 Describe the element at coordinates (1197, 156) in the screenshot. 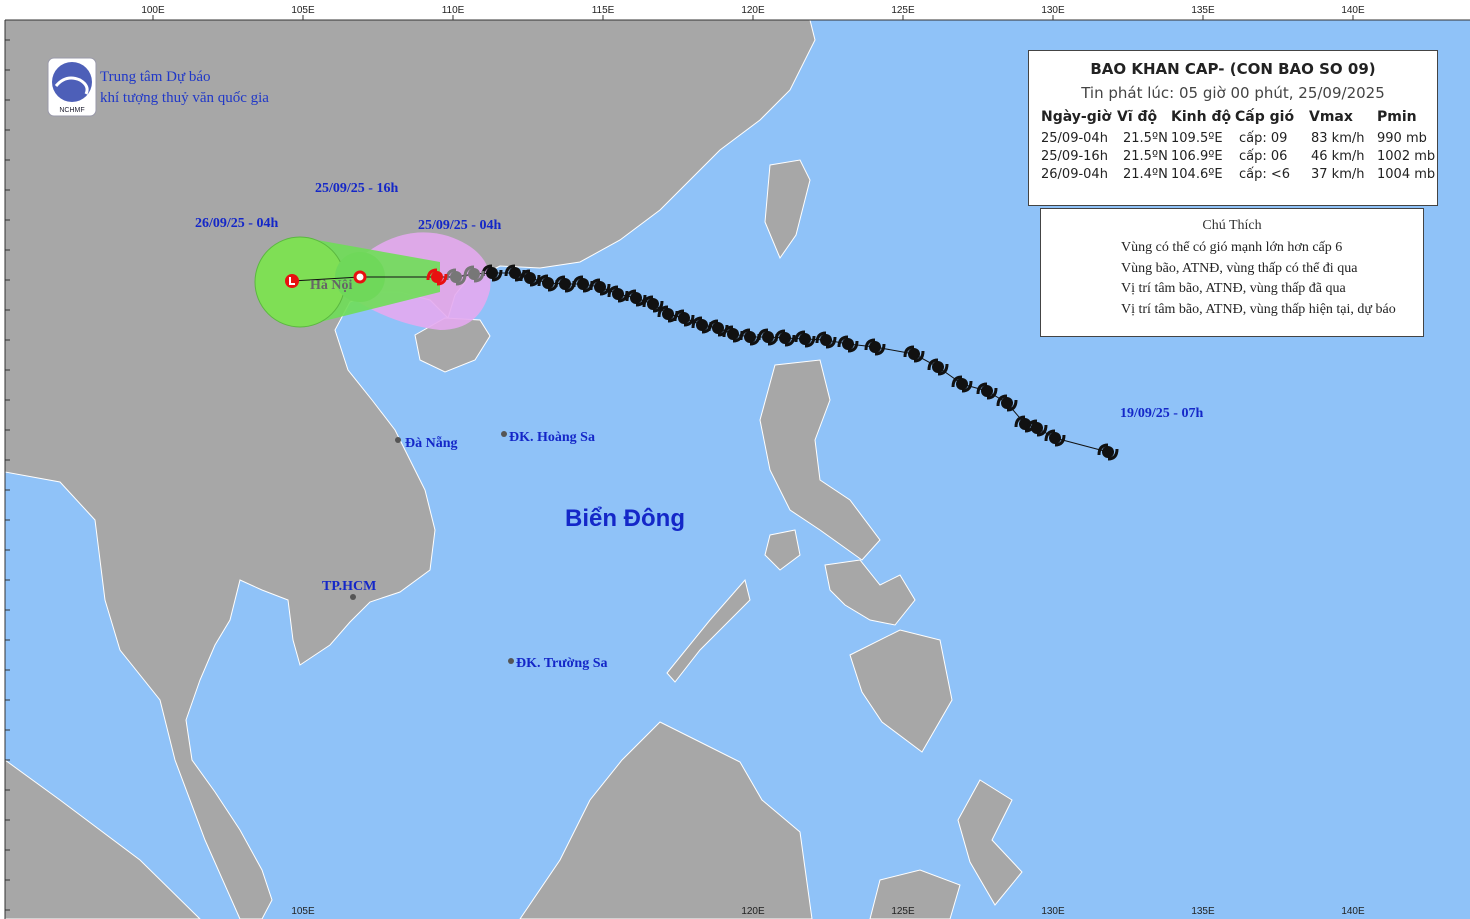

I see `table-cell: 106.9ºE` at that location.